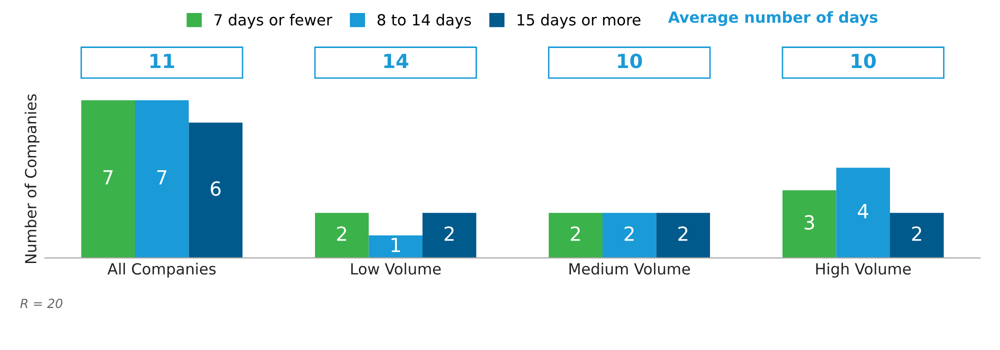 The image size is (1000, 350). Describe the element at coordinates (396, 61) in the screenshot. I see `text: 14` at that location.